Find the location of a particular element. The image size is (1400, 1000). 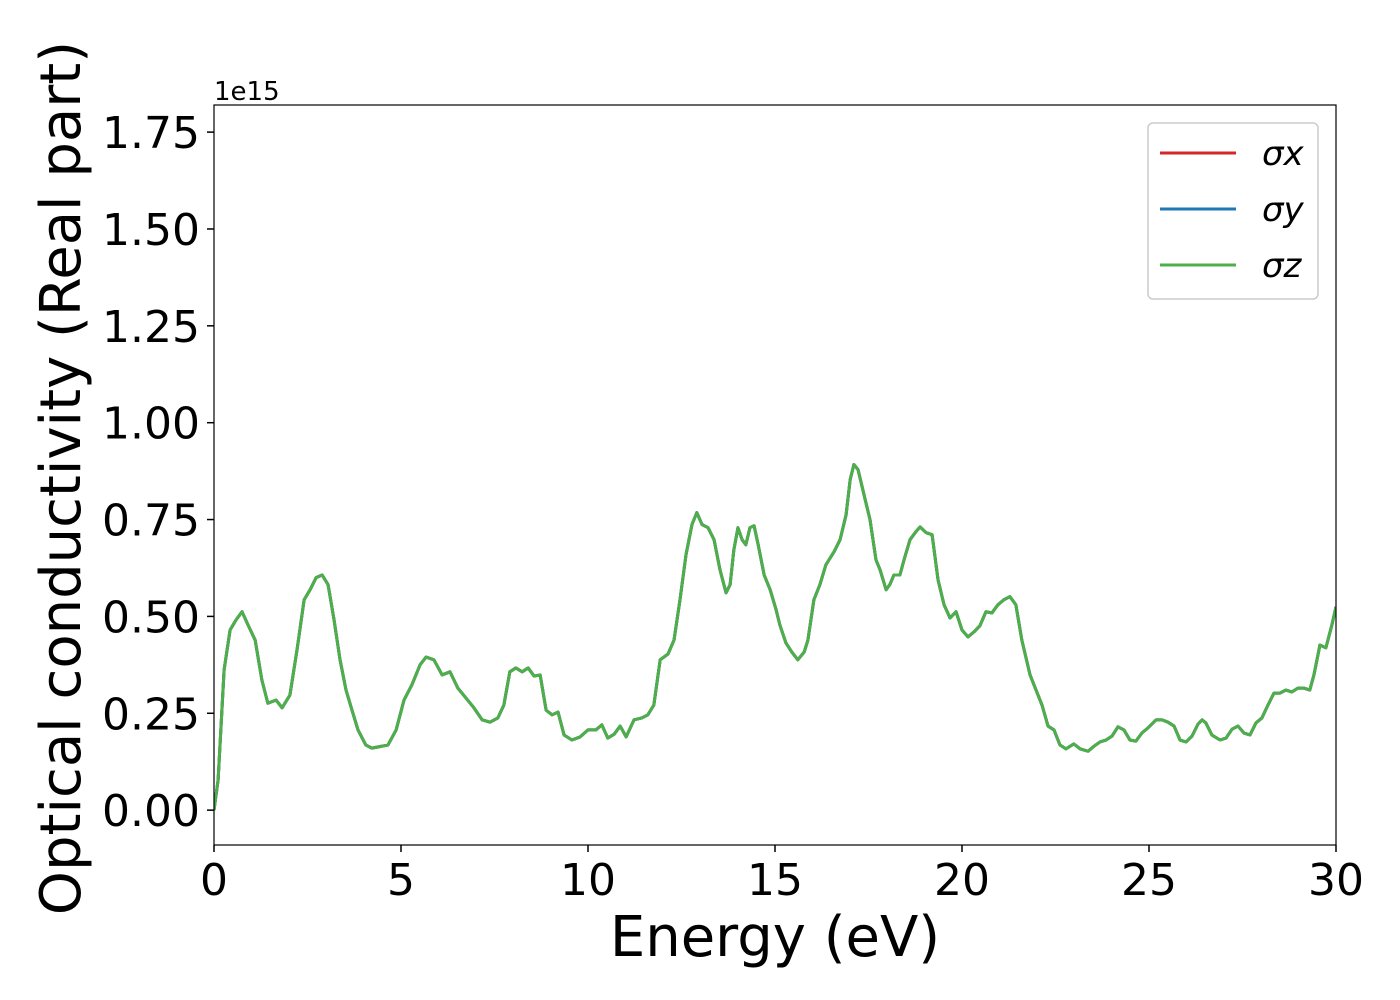

x-tick-label: 30 is located at coordinates (1336, 880).